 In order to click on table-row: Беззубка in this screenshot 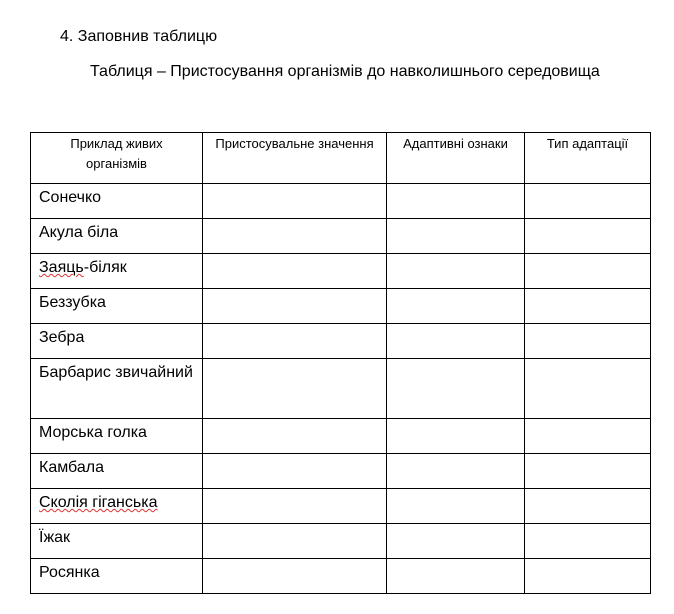, I will do `click(340, 306)`.